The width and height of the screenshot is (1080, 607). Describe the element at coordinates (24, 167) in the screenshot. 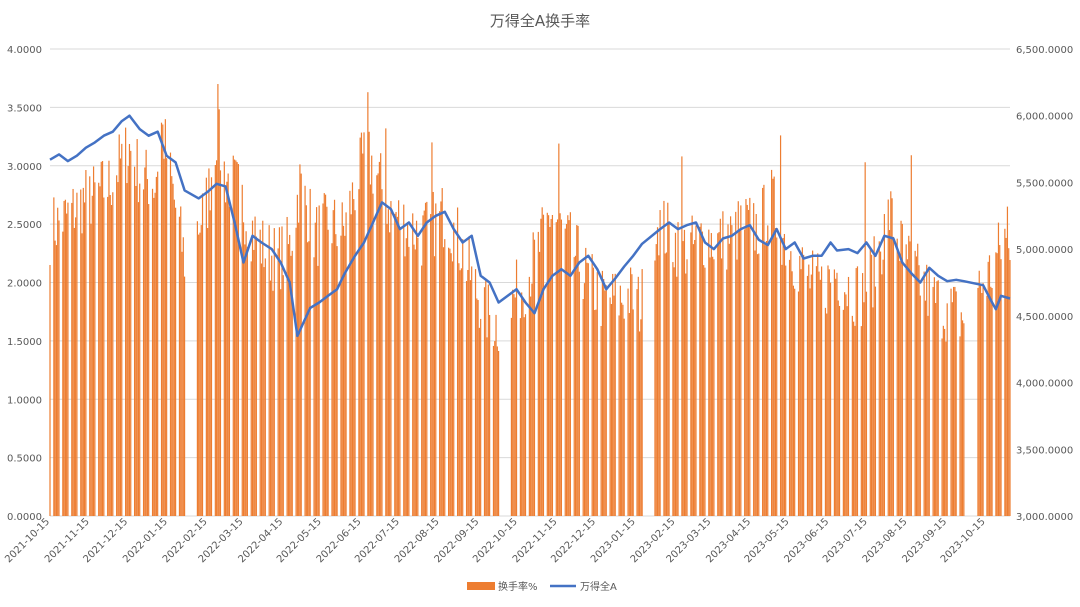

I see `left-tick-label: 3.0000` at that location.